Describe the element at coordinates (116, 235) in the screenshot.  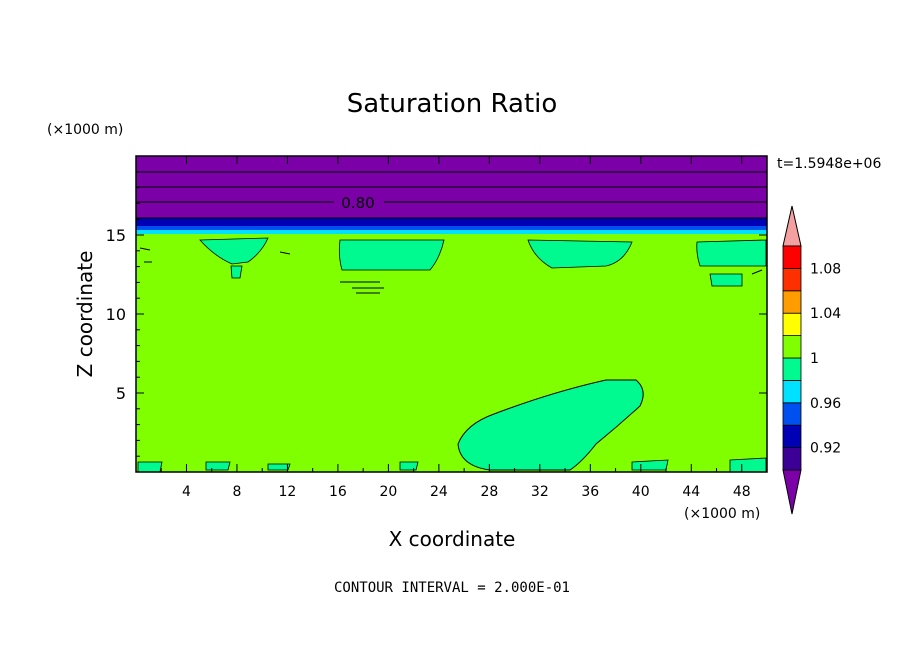
I see `y-tick-label: 15` at that location.